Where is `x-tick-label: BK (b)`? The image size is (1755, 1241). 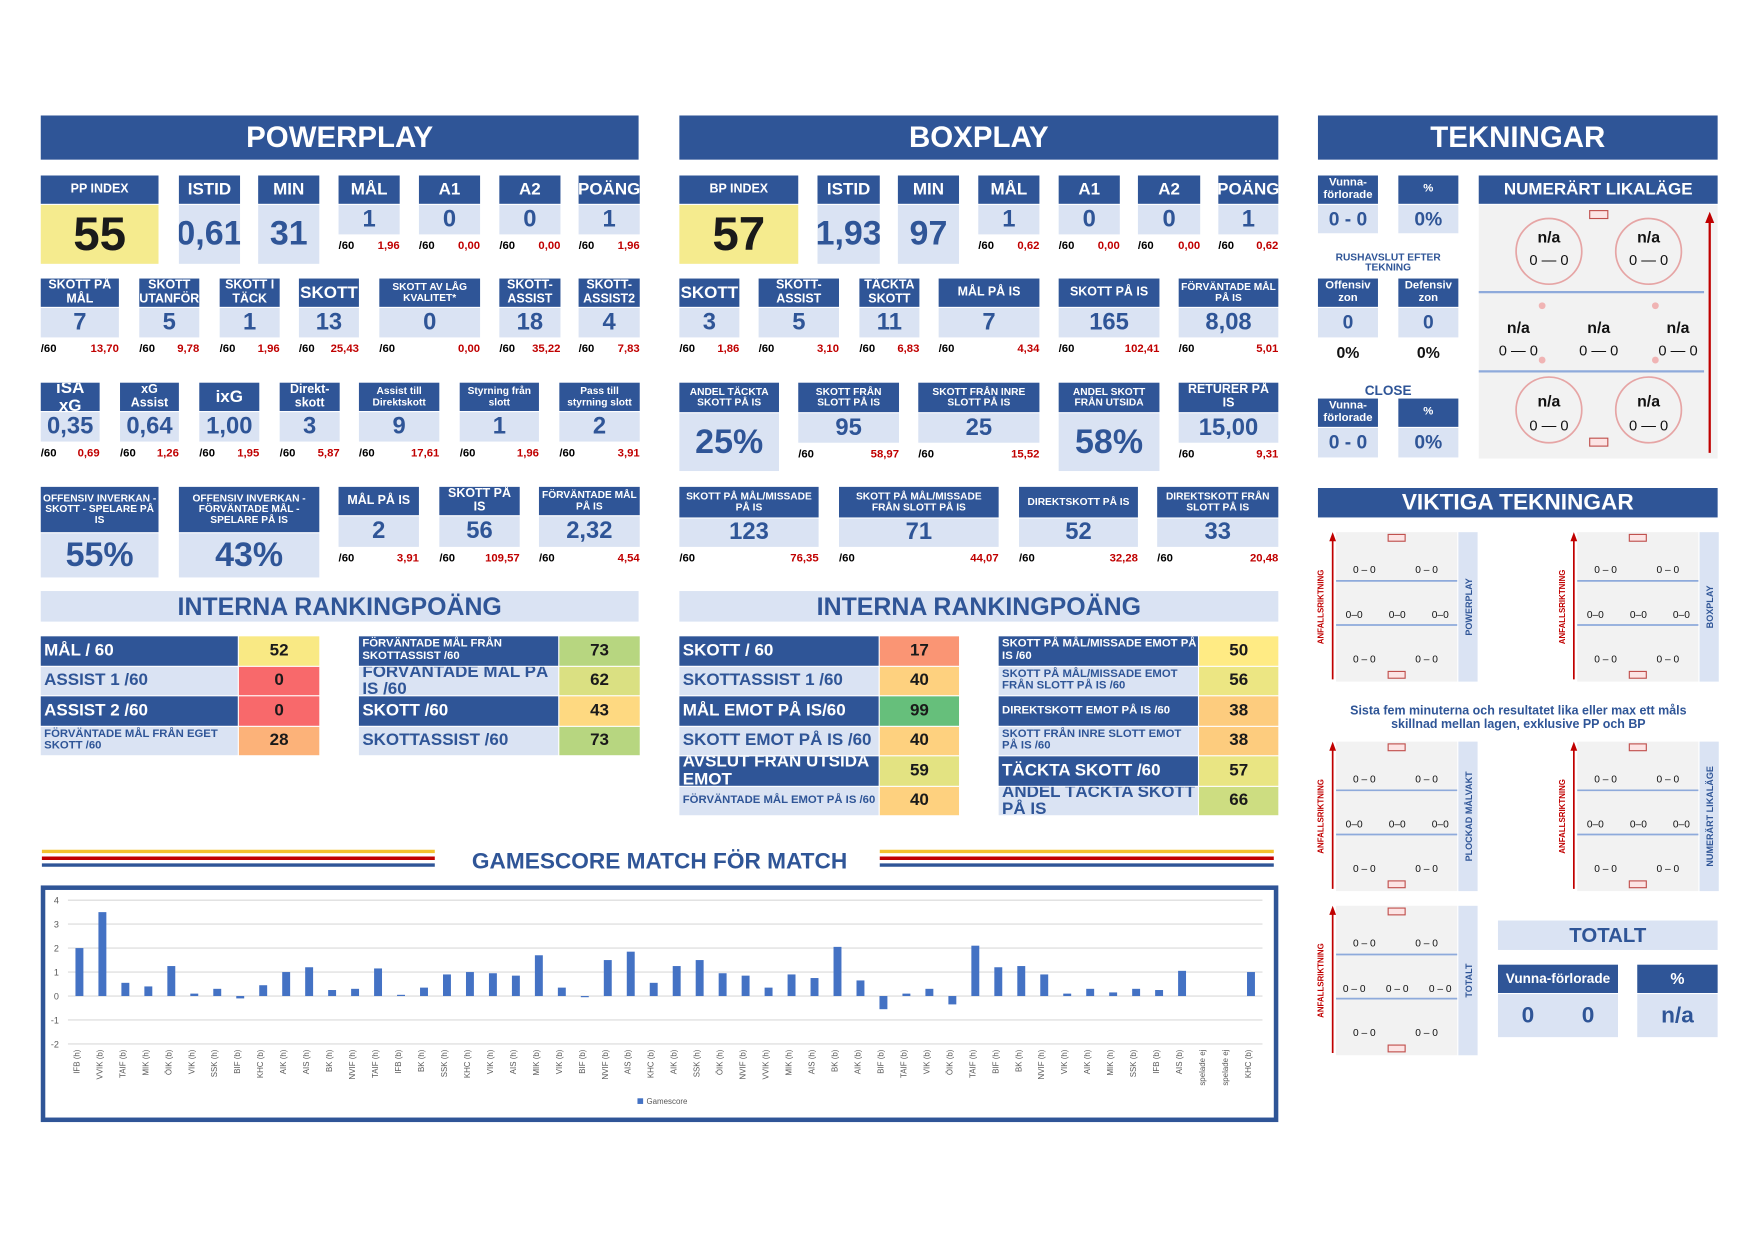 x-tick-label: BK (b) is located at coordinates (834, 1060).